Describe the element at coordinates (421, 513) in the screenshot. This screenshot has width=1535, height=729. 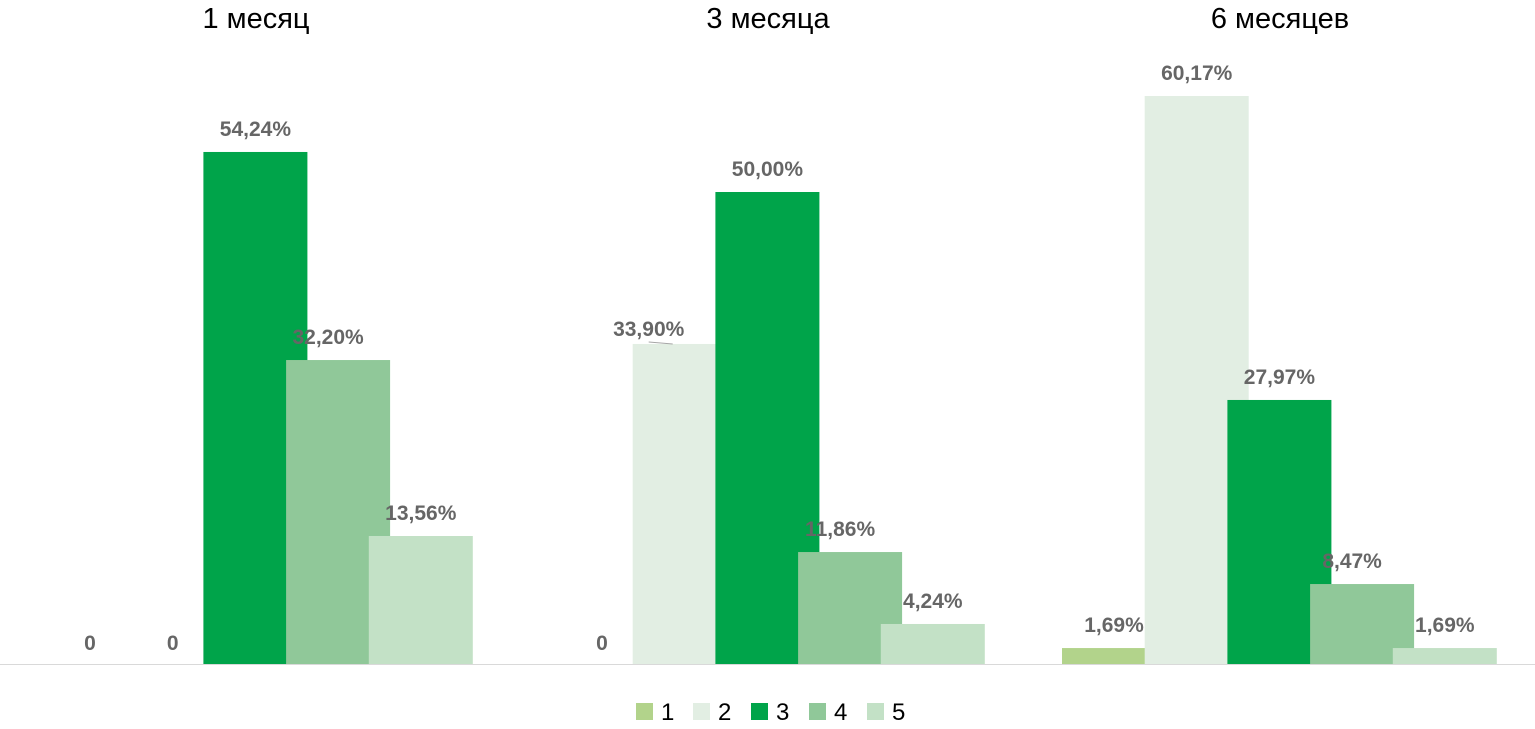
I see `data-label: 13,56%` at that location.